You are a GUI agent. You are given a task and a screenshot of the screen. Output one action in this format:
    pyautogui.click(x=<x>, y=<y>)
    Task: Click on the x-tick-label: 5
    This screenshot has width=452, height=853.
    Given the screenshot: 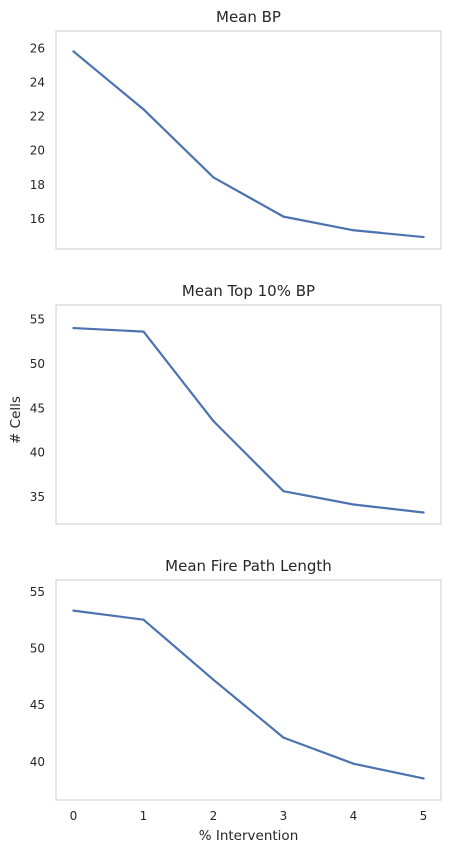 What is the action you would take?
    pyautogui.click(x=424, y=816)
    